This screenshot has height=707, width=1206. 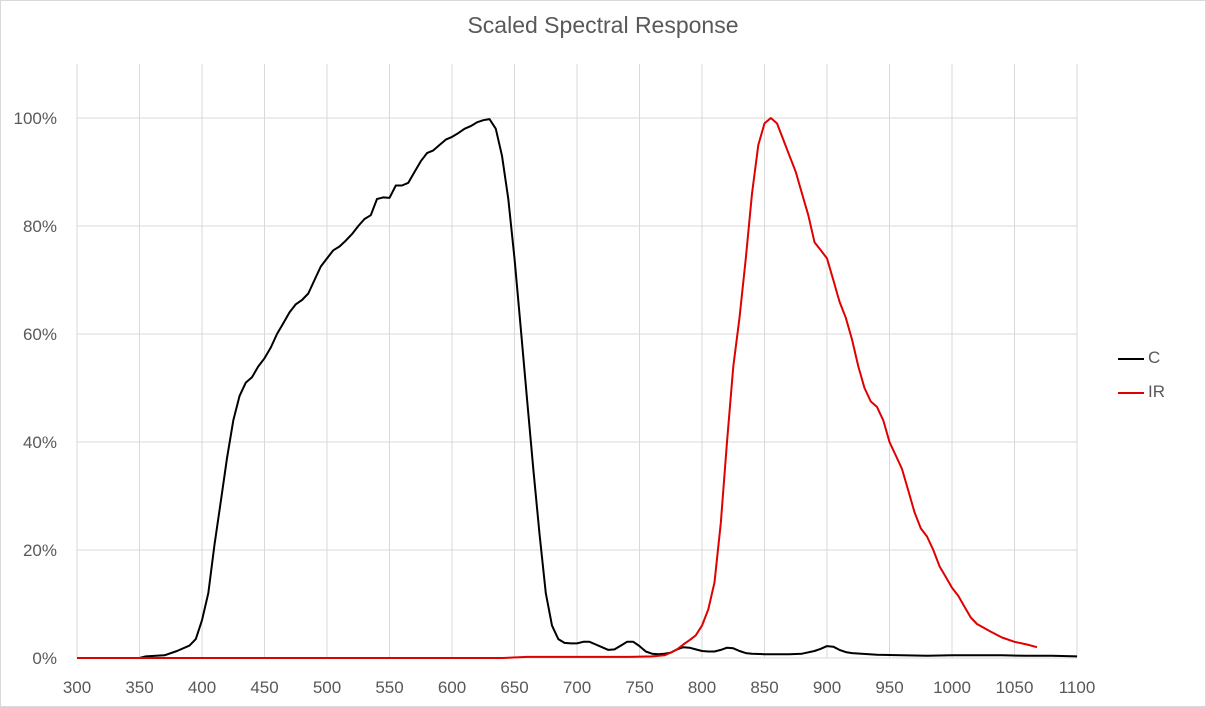 I want to click on y-tick-label: 100%, so click(x=35, y=118).